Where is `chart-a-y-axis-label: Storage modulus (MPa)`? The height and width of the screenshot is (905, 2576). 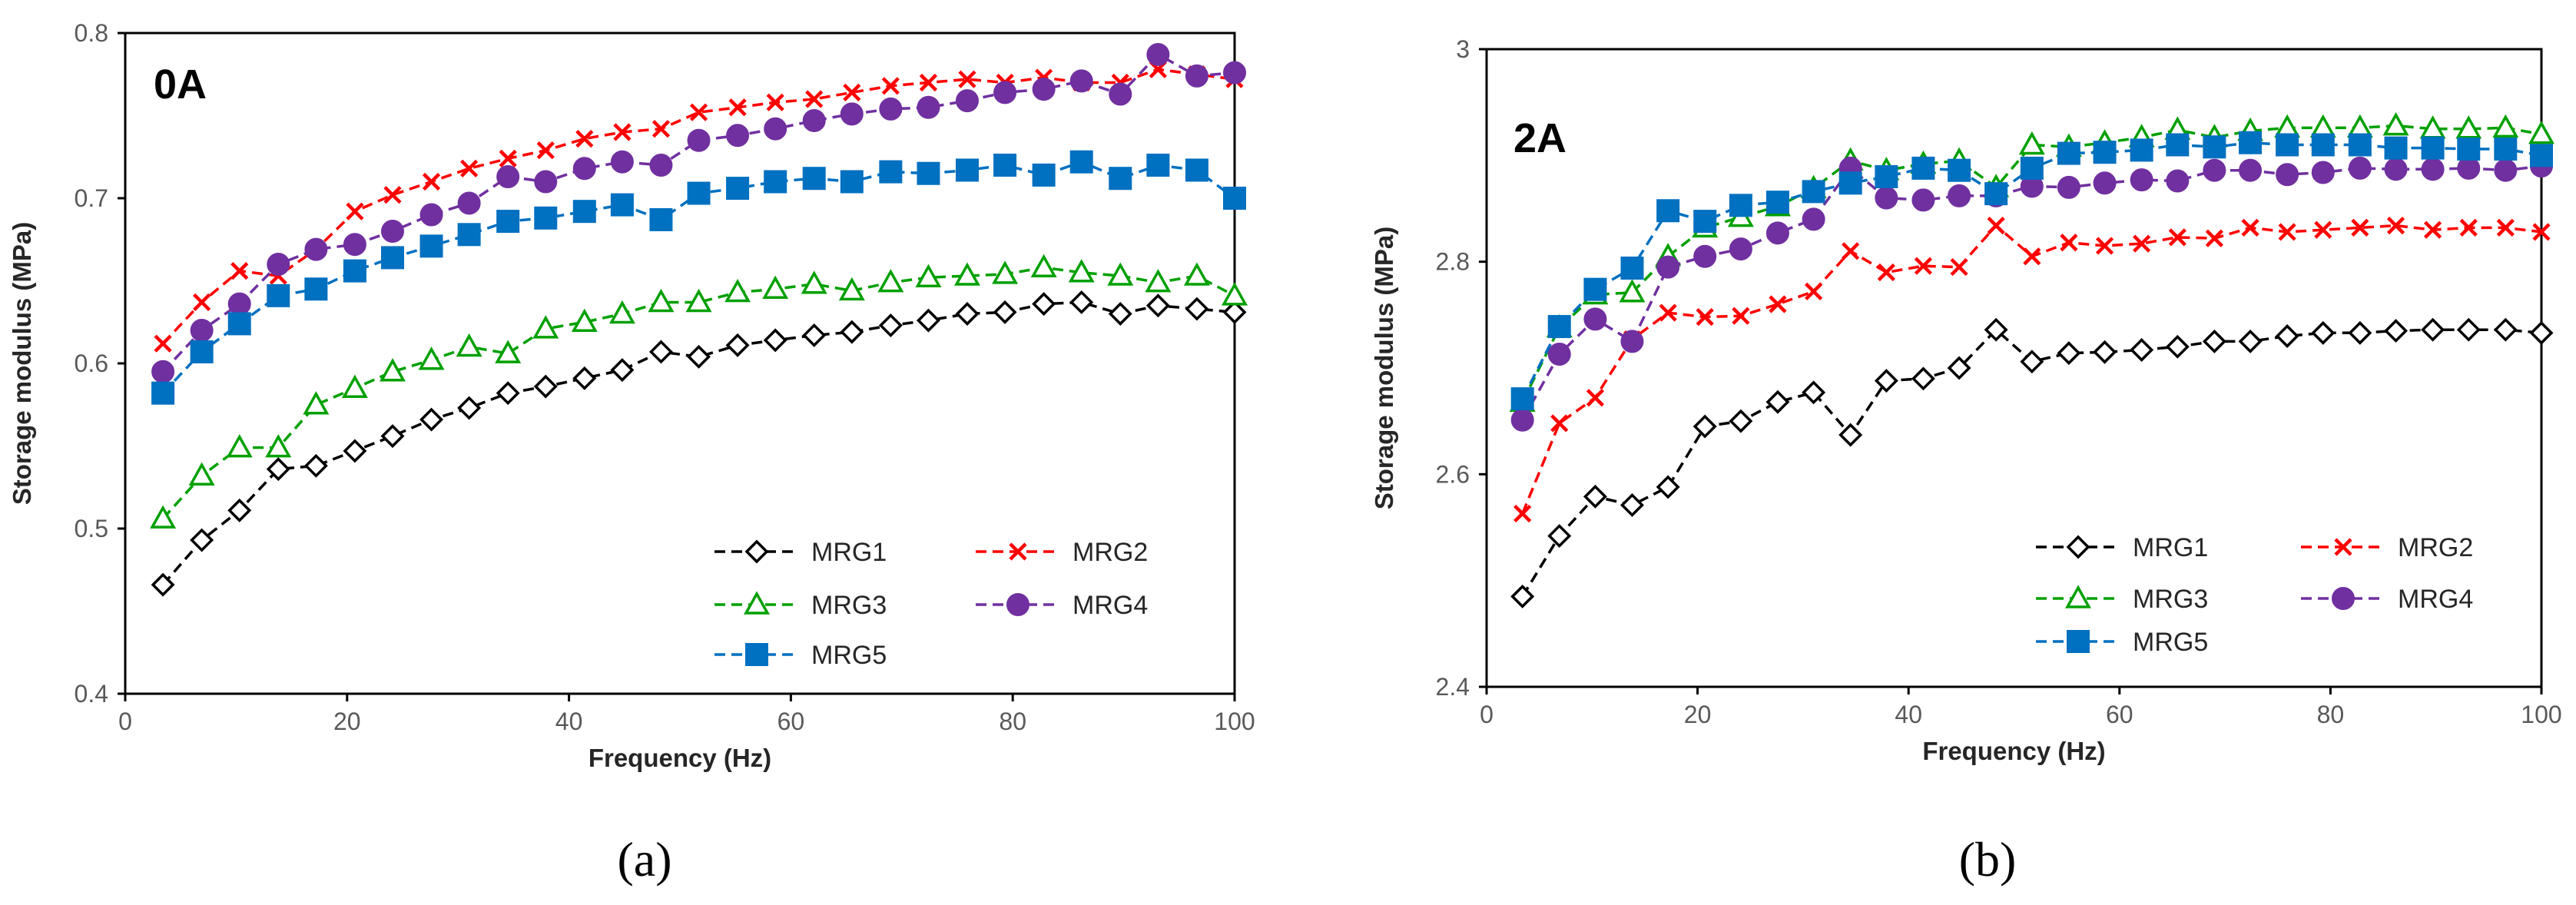 chart-a-y-axis-label: Storage modulus (MPa) is located at coordinates (22, 364).